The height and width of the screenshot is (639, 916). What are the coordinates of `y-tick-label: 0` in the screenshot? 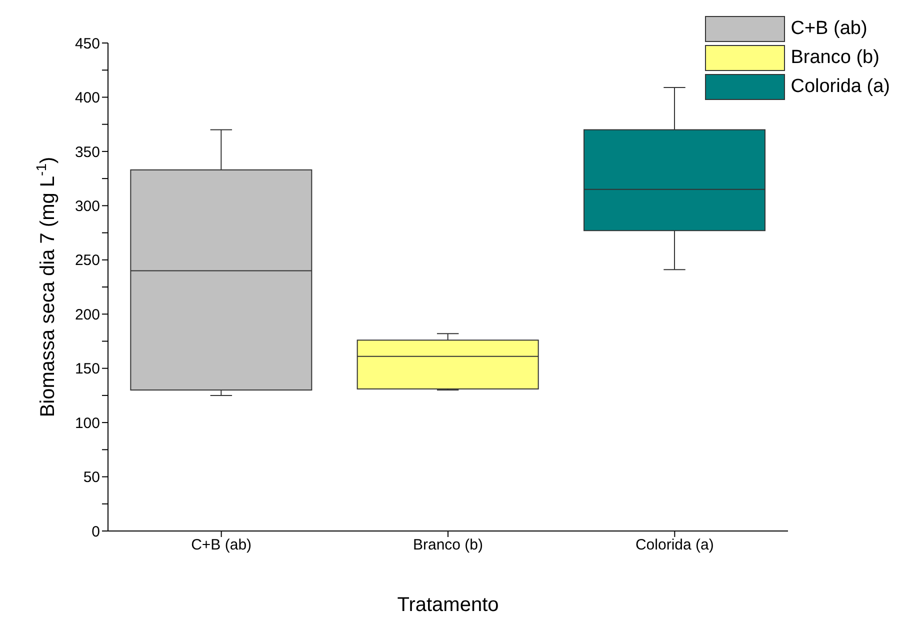 It's located at (96, 531).